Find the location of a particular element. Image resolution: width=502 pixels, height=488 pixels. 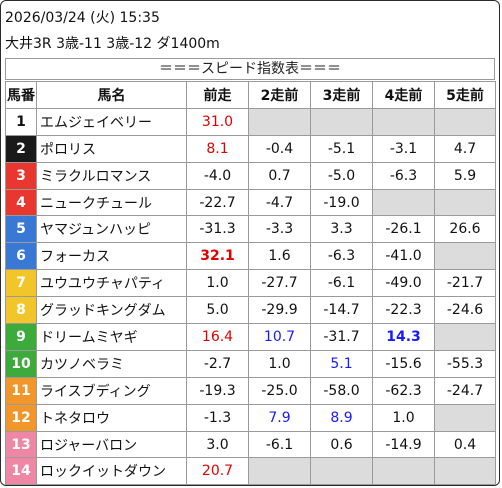

horse-number-cell: 1 is located at coordinates (21, 121).